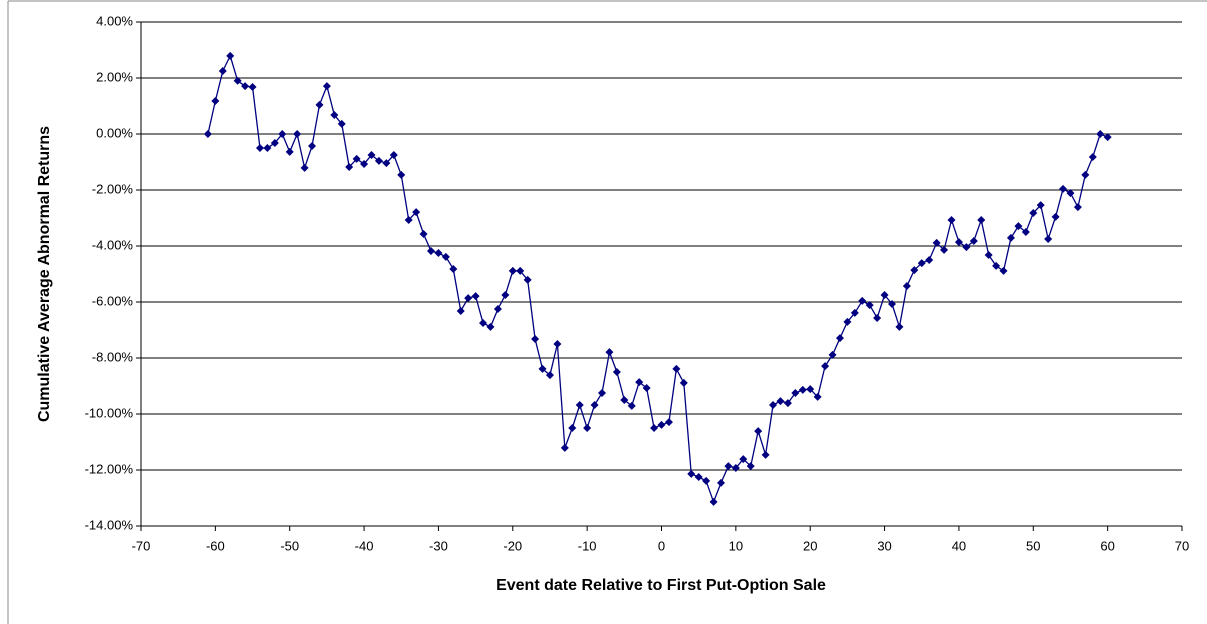 The width and height of the screenshot is (1207, 624). Describe the element at coordinates (289, 545) in the screenshot. I see `x-tick-label: -50` at that location.